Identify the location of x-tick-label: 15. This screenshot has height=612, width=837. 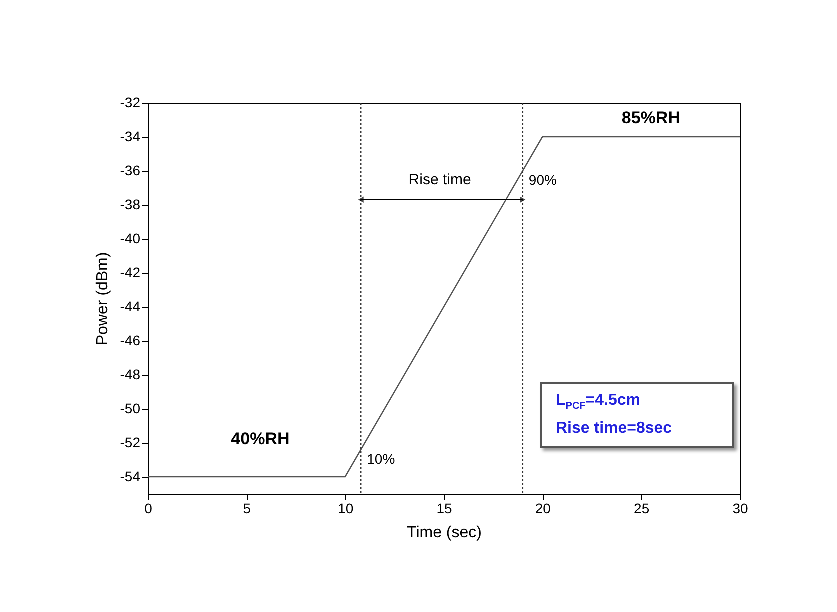
(444, 508).